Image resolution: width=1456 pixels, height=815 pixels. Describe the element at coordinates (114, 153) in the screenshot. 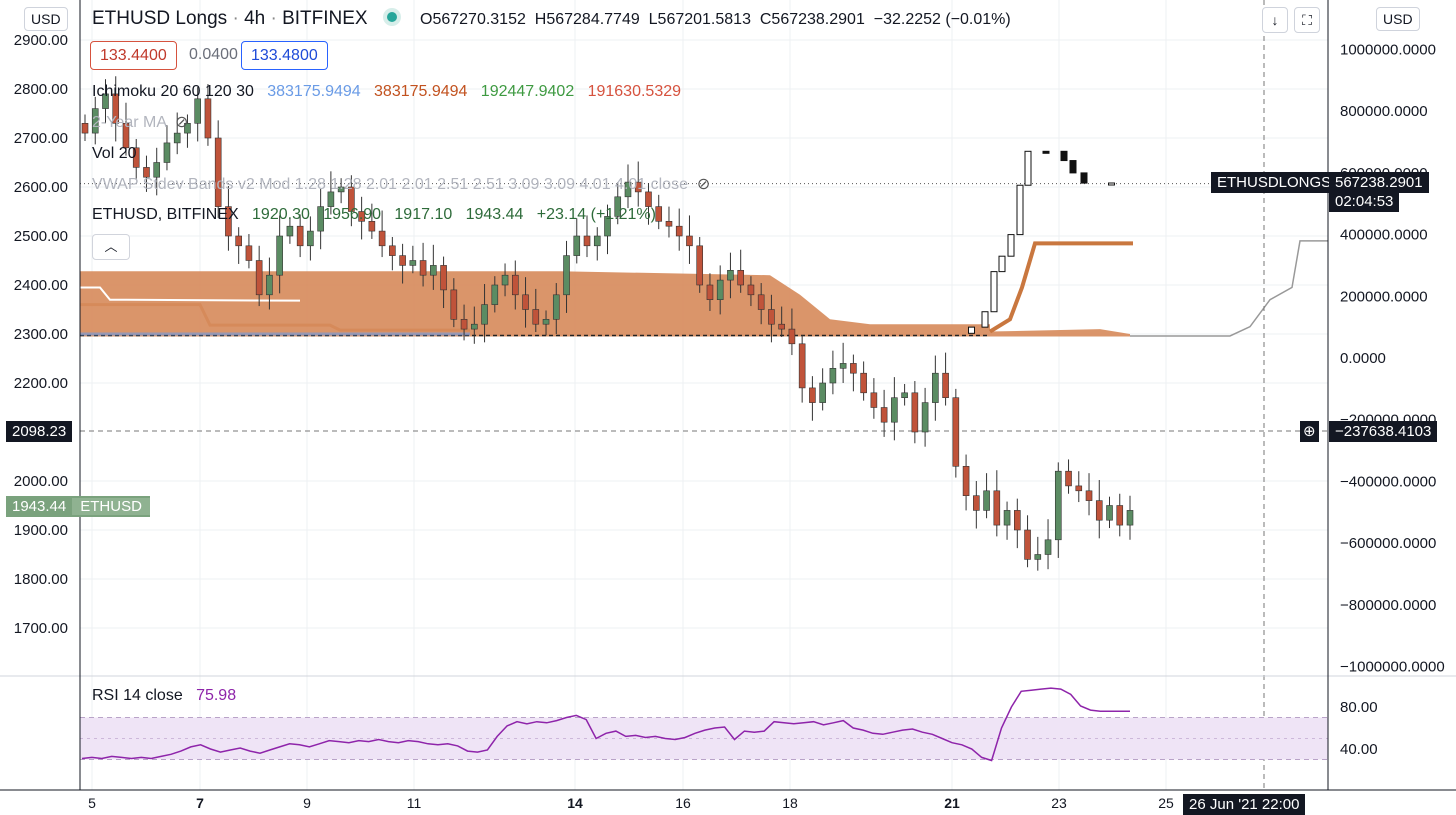

I see `volume-legend: Vol 20` at that location.